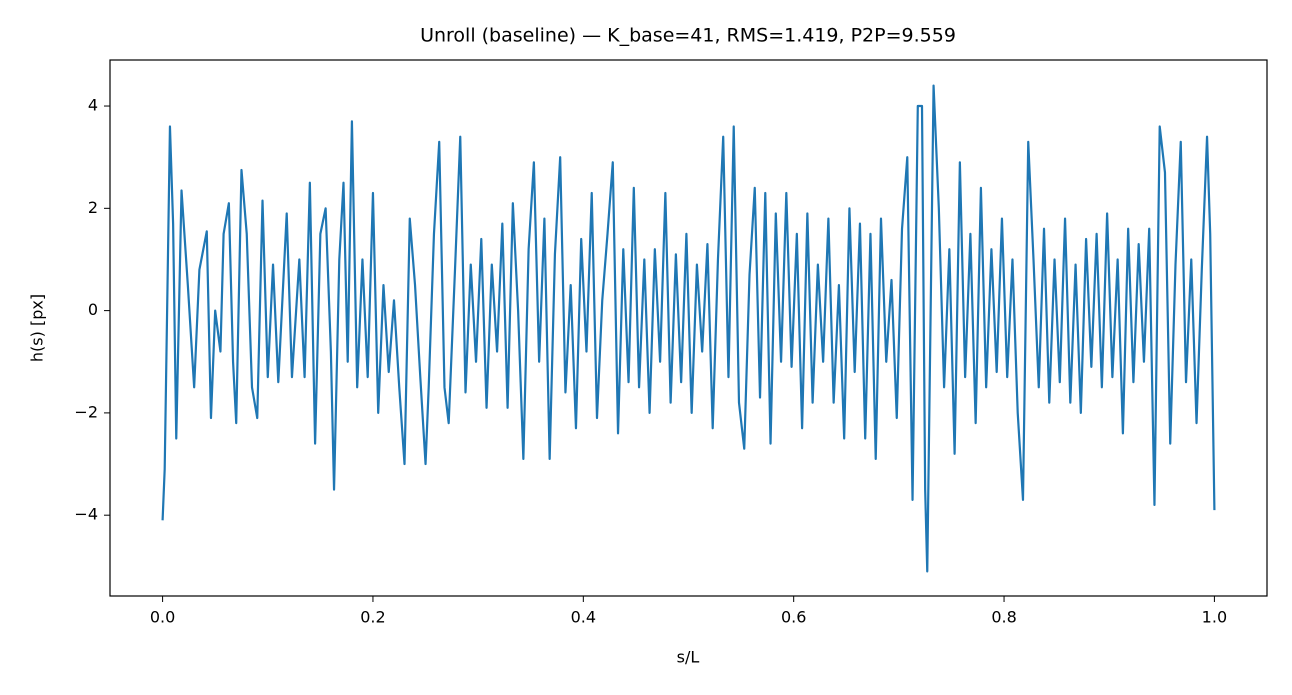  Describe the element at coordinates (93, 105) in the screenshot. I see `y-tick-label: 4` at that location.